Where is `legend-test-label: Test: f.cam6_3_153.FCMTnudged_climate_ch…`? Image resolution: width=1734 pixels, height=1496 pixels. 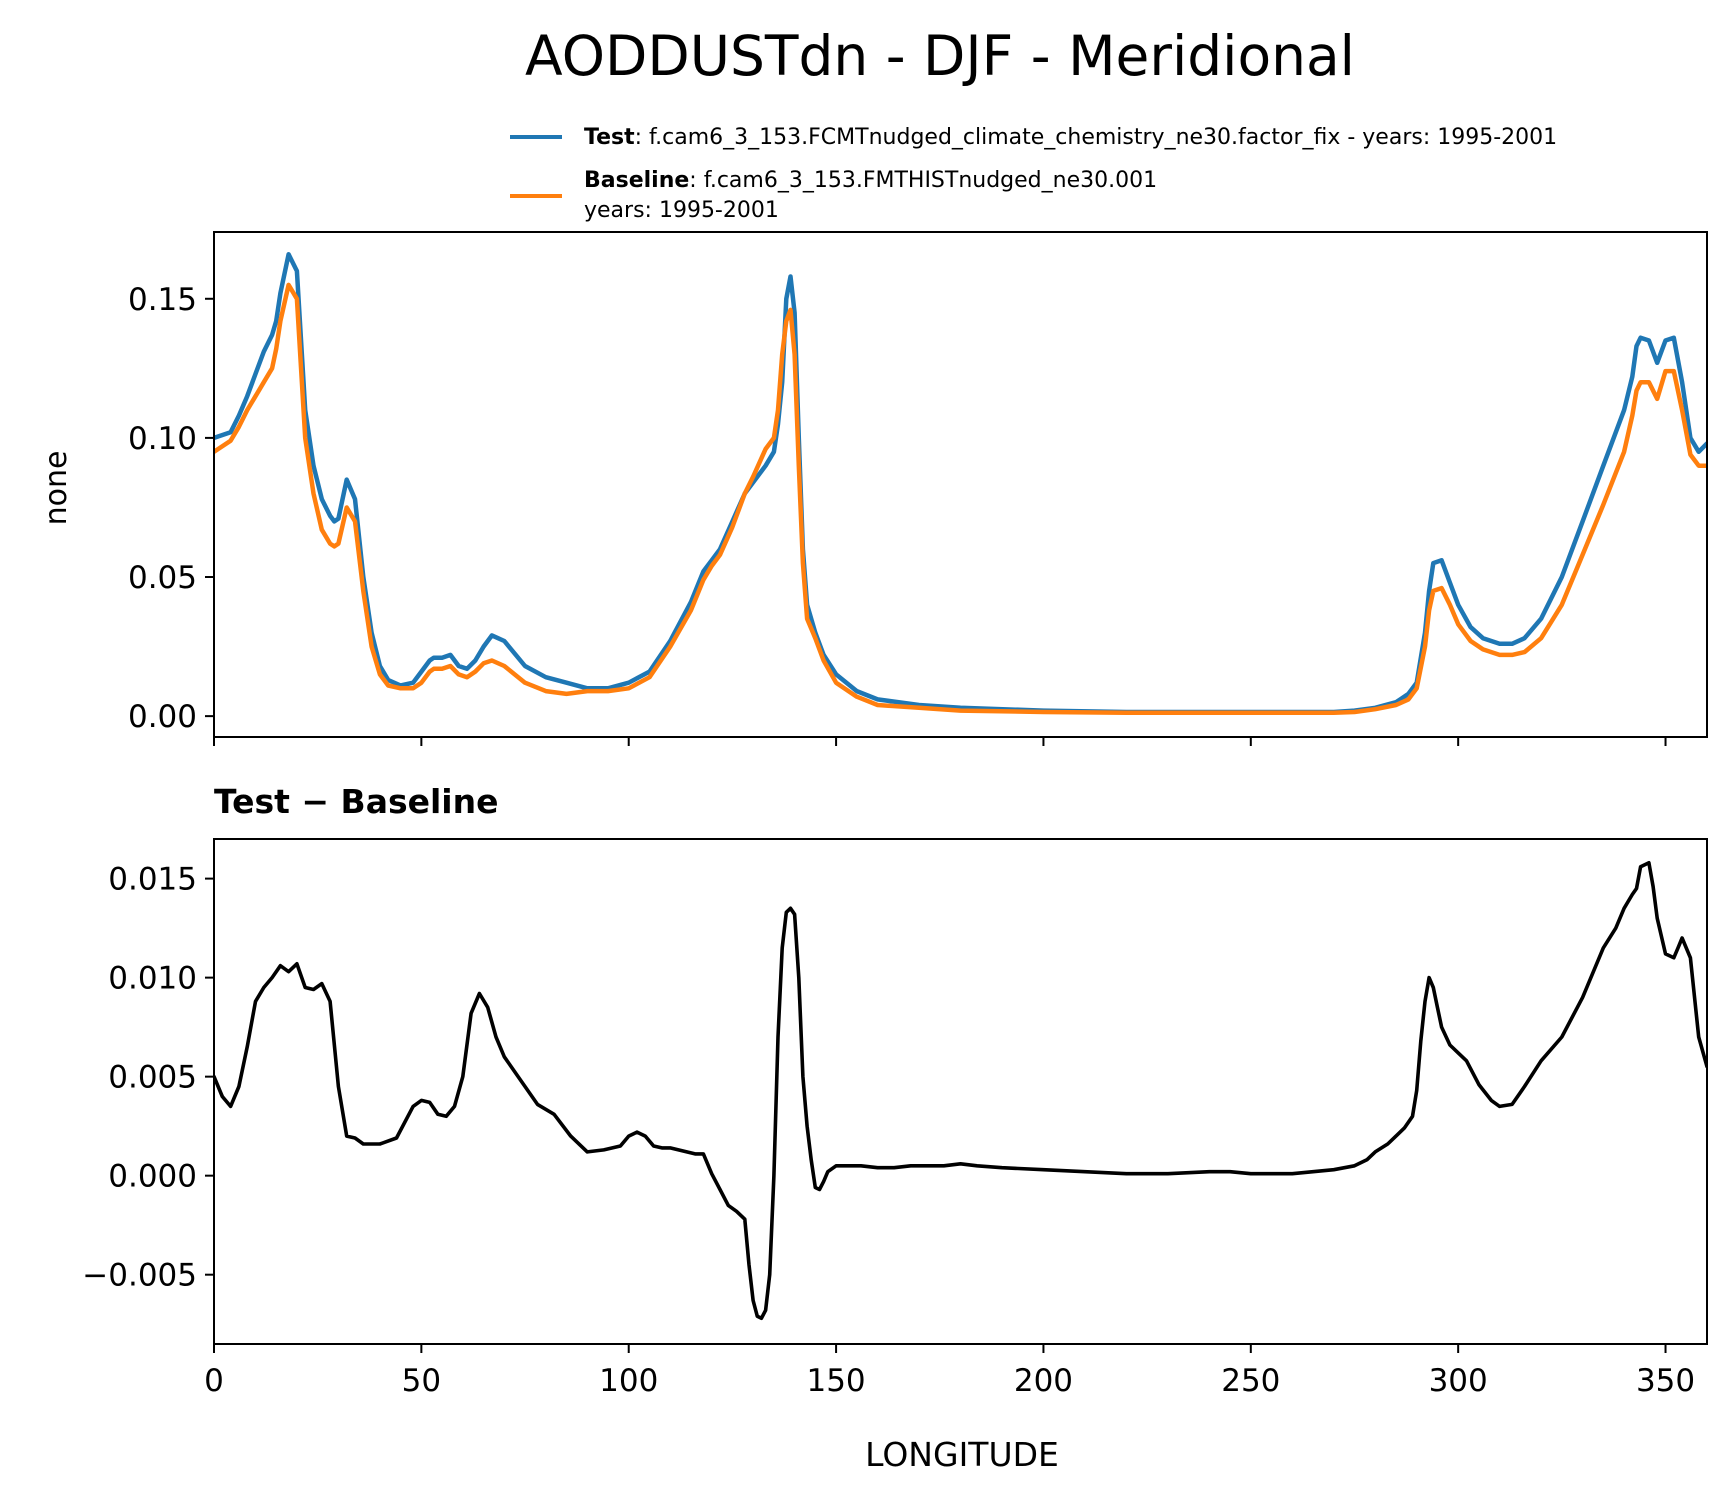
legend-test-label: Test: f.cam6_3_153.FCMTnudged_climate_ch… is located at coordinates (1070, 137).